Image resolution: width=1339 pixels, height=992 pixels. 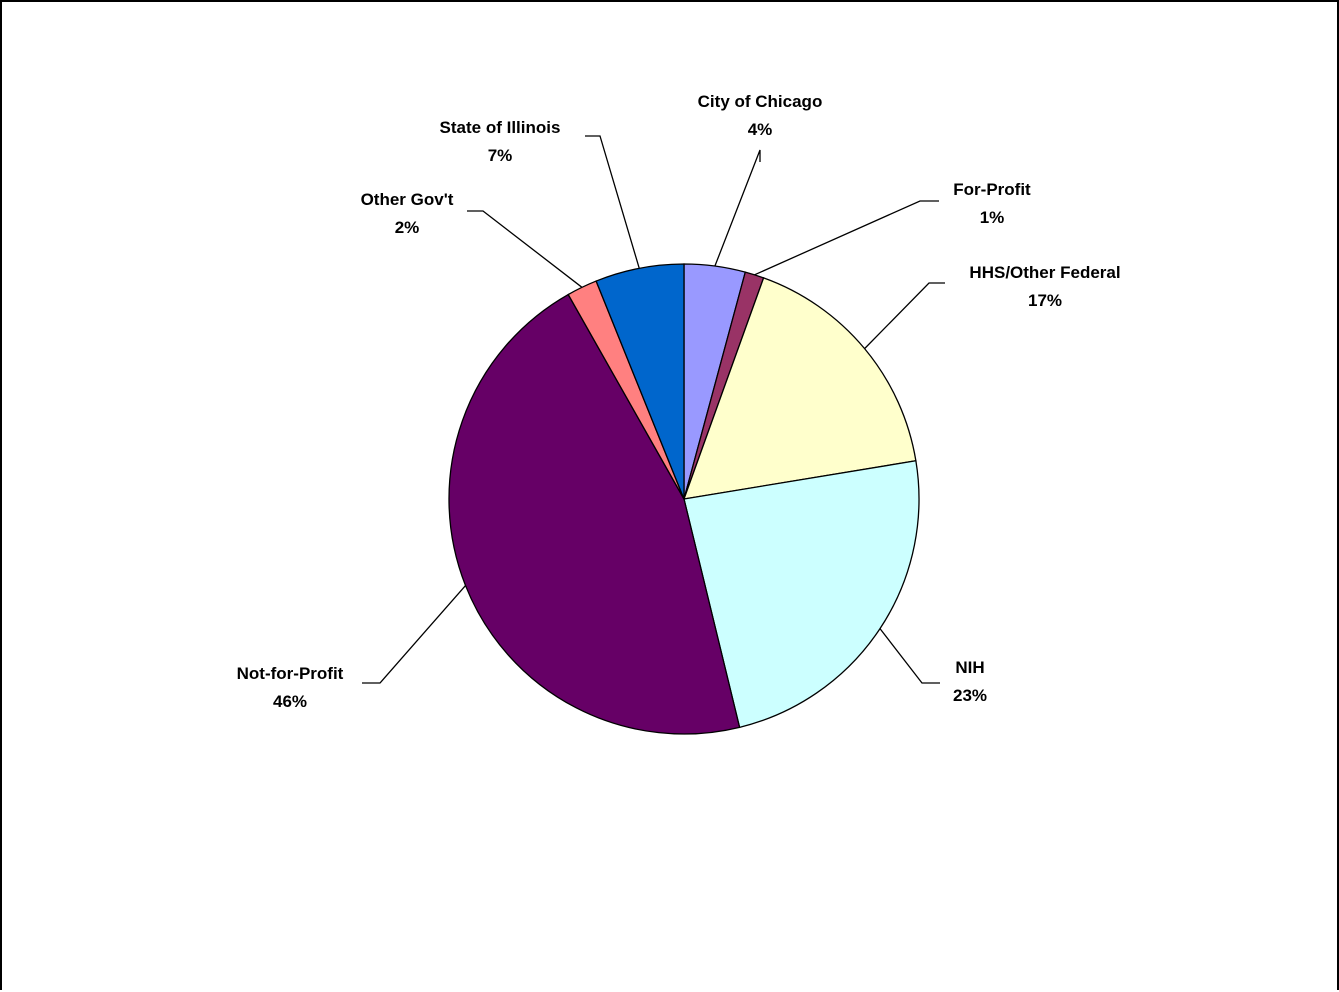 I want to click on slice-label-percent: 4%, so click(x=760, y=129).